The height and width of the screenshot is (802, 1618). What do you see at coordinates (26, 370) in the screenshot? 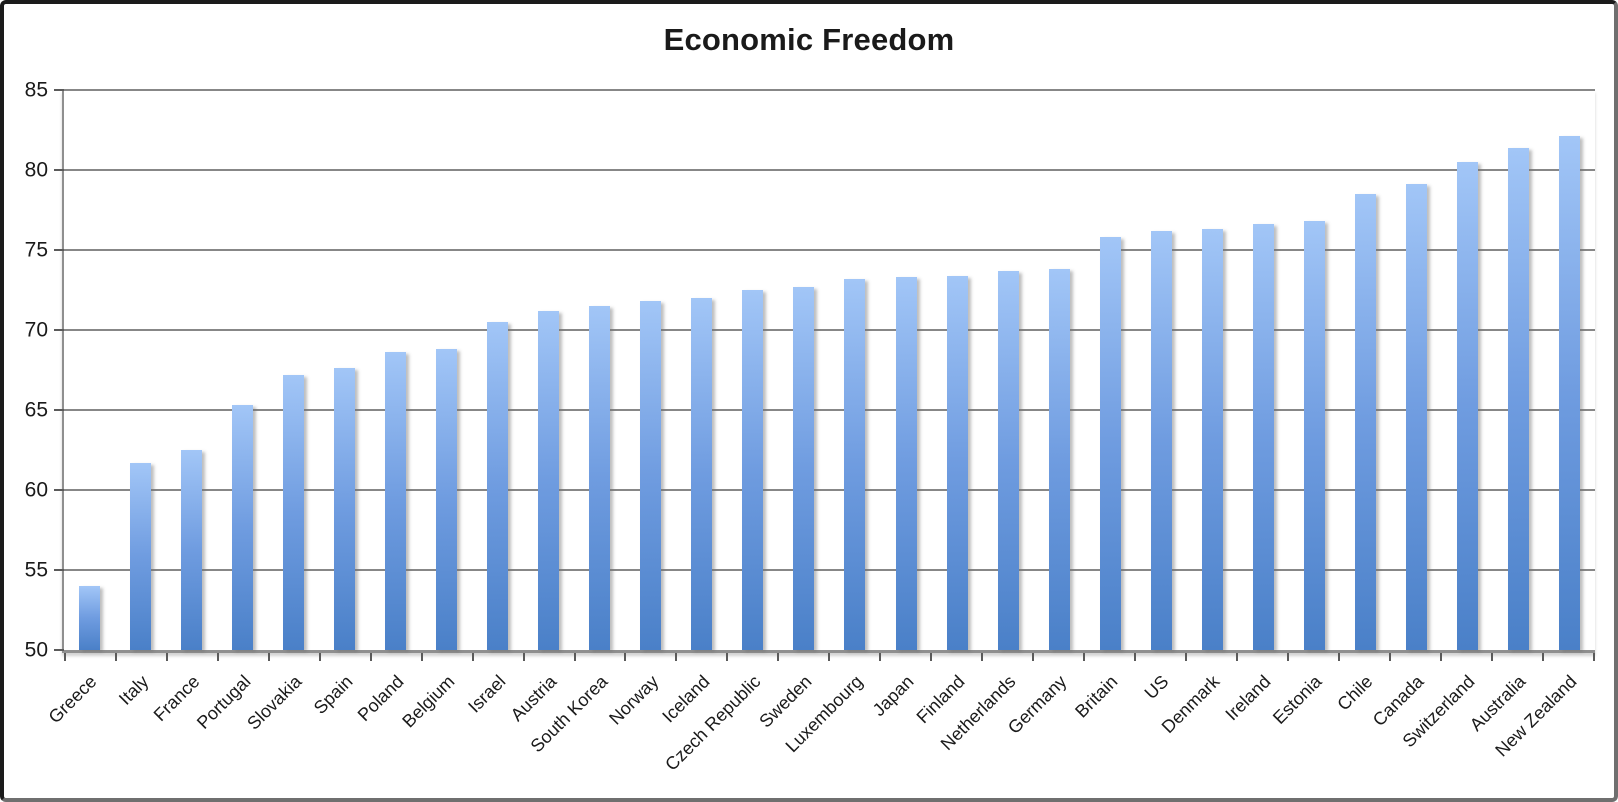
I see `y-axis-labels: 50 55 60 65 70 75 80 85` at bounding box center [26, 370].